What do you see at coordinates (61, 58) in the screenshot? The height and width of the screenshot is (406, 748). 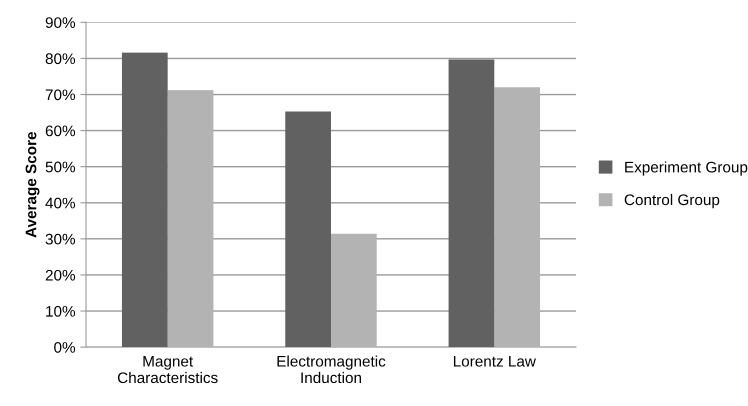 I see `y-tick-label: 80%` at bounding box center [61, 58].